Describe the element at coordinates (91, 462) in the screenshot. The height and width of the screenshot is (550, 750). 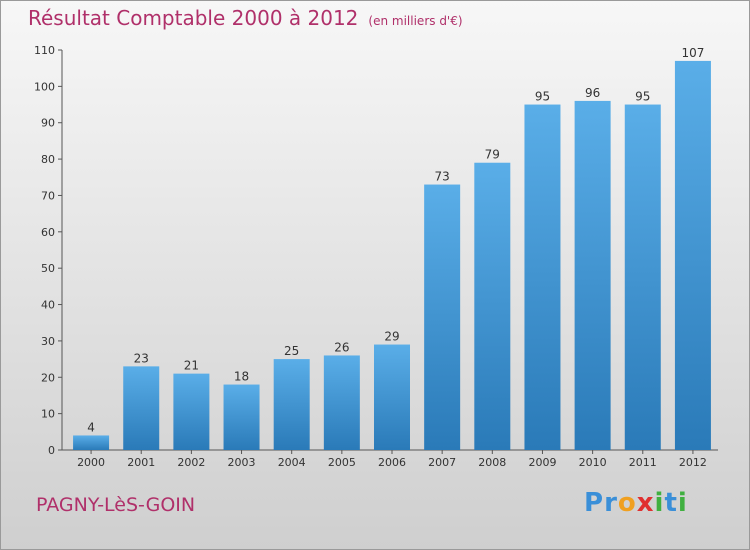
I see `x-tick-label-2000: 2000` at that location.